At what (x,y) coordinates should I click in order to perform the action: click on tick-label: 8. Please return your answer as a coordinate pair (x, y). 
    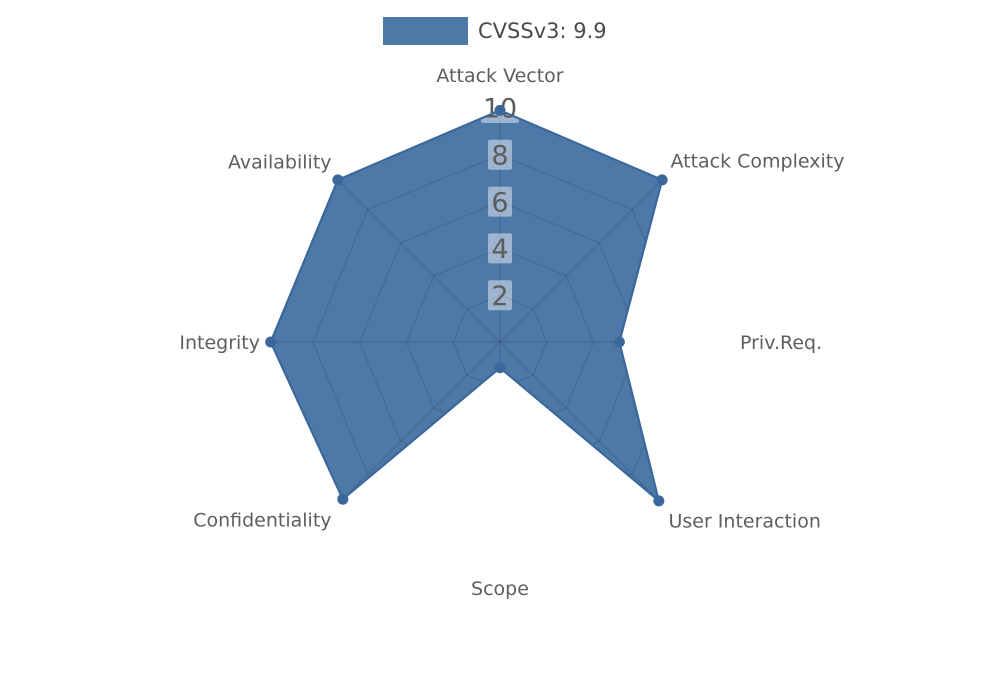
    Looking at the image, I should click on (499, 156).